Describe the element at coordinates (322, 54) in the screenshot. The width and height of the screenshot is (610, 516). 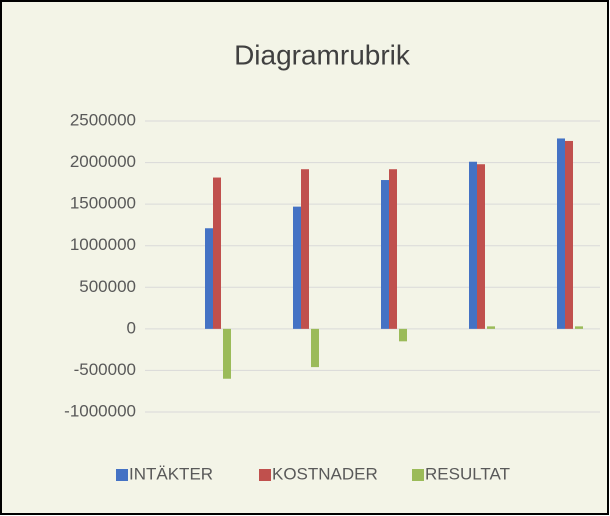
I see `chart-title: Diagramrubrik` at that location.